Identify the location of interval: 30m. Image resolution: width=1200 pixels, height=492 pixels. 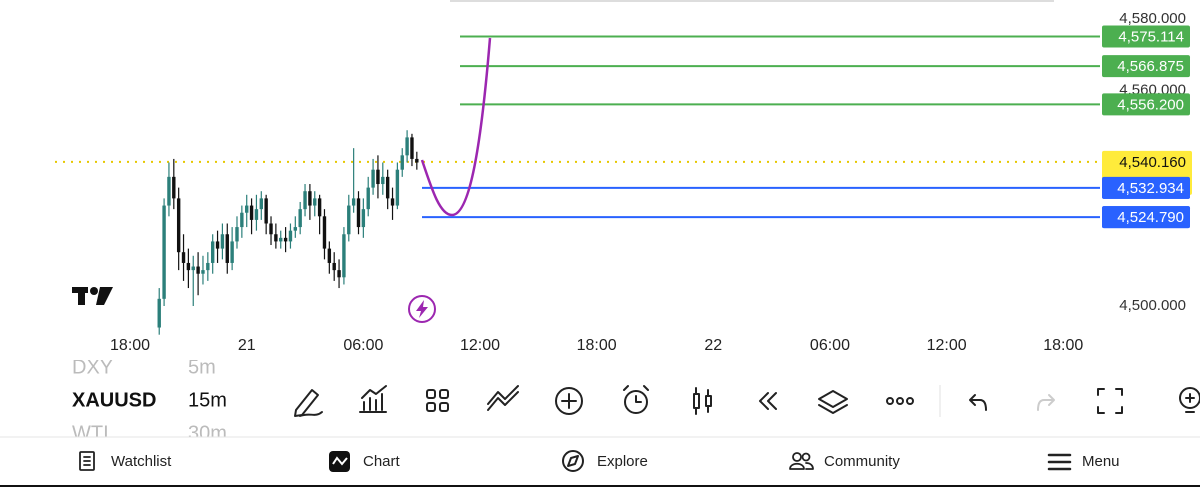
(207, 433).